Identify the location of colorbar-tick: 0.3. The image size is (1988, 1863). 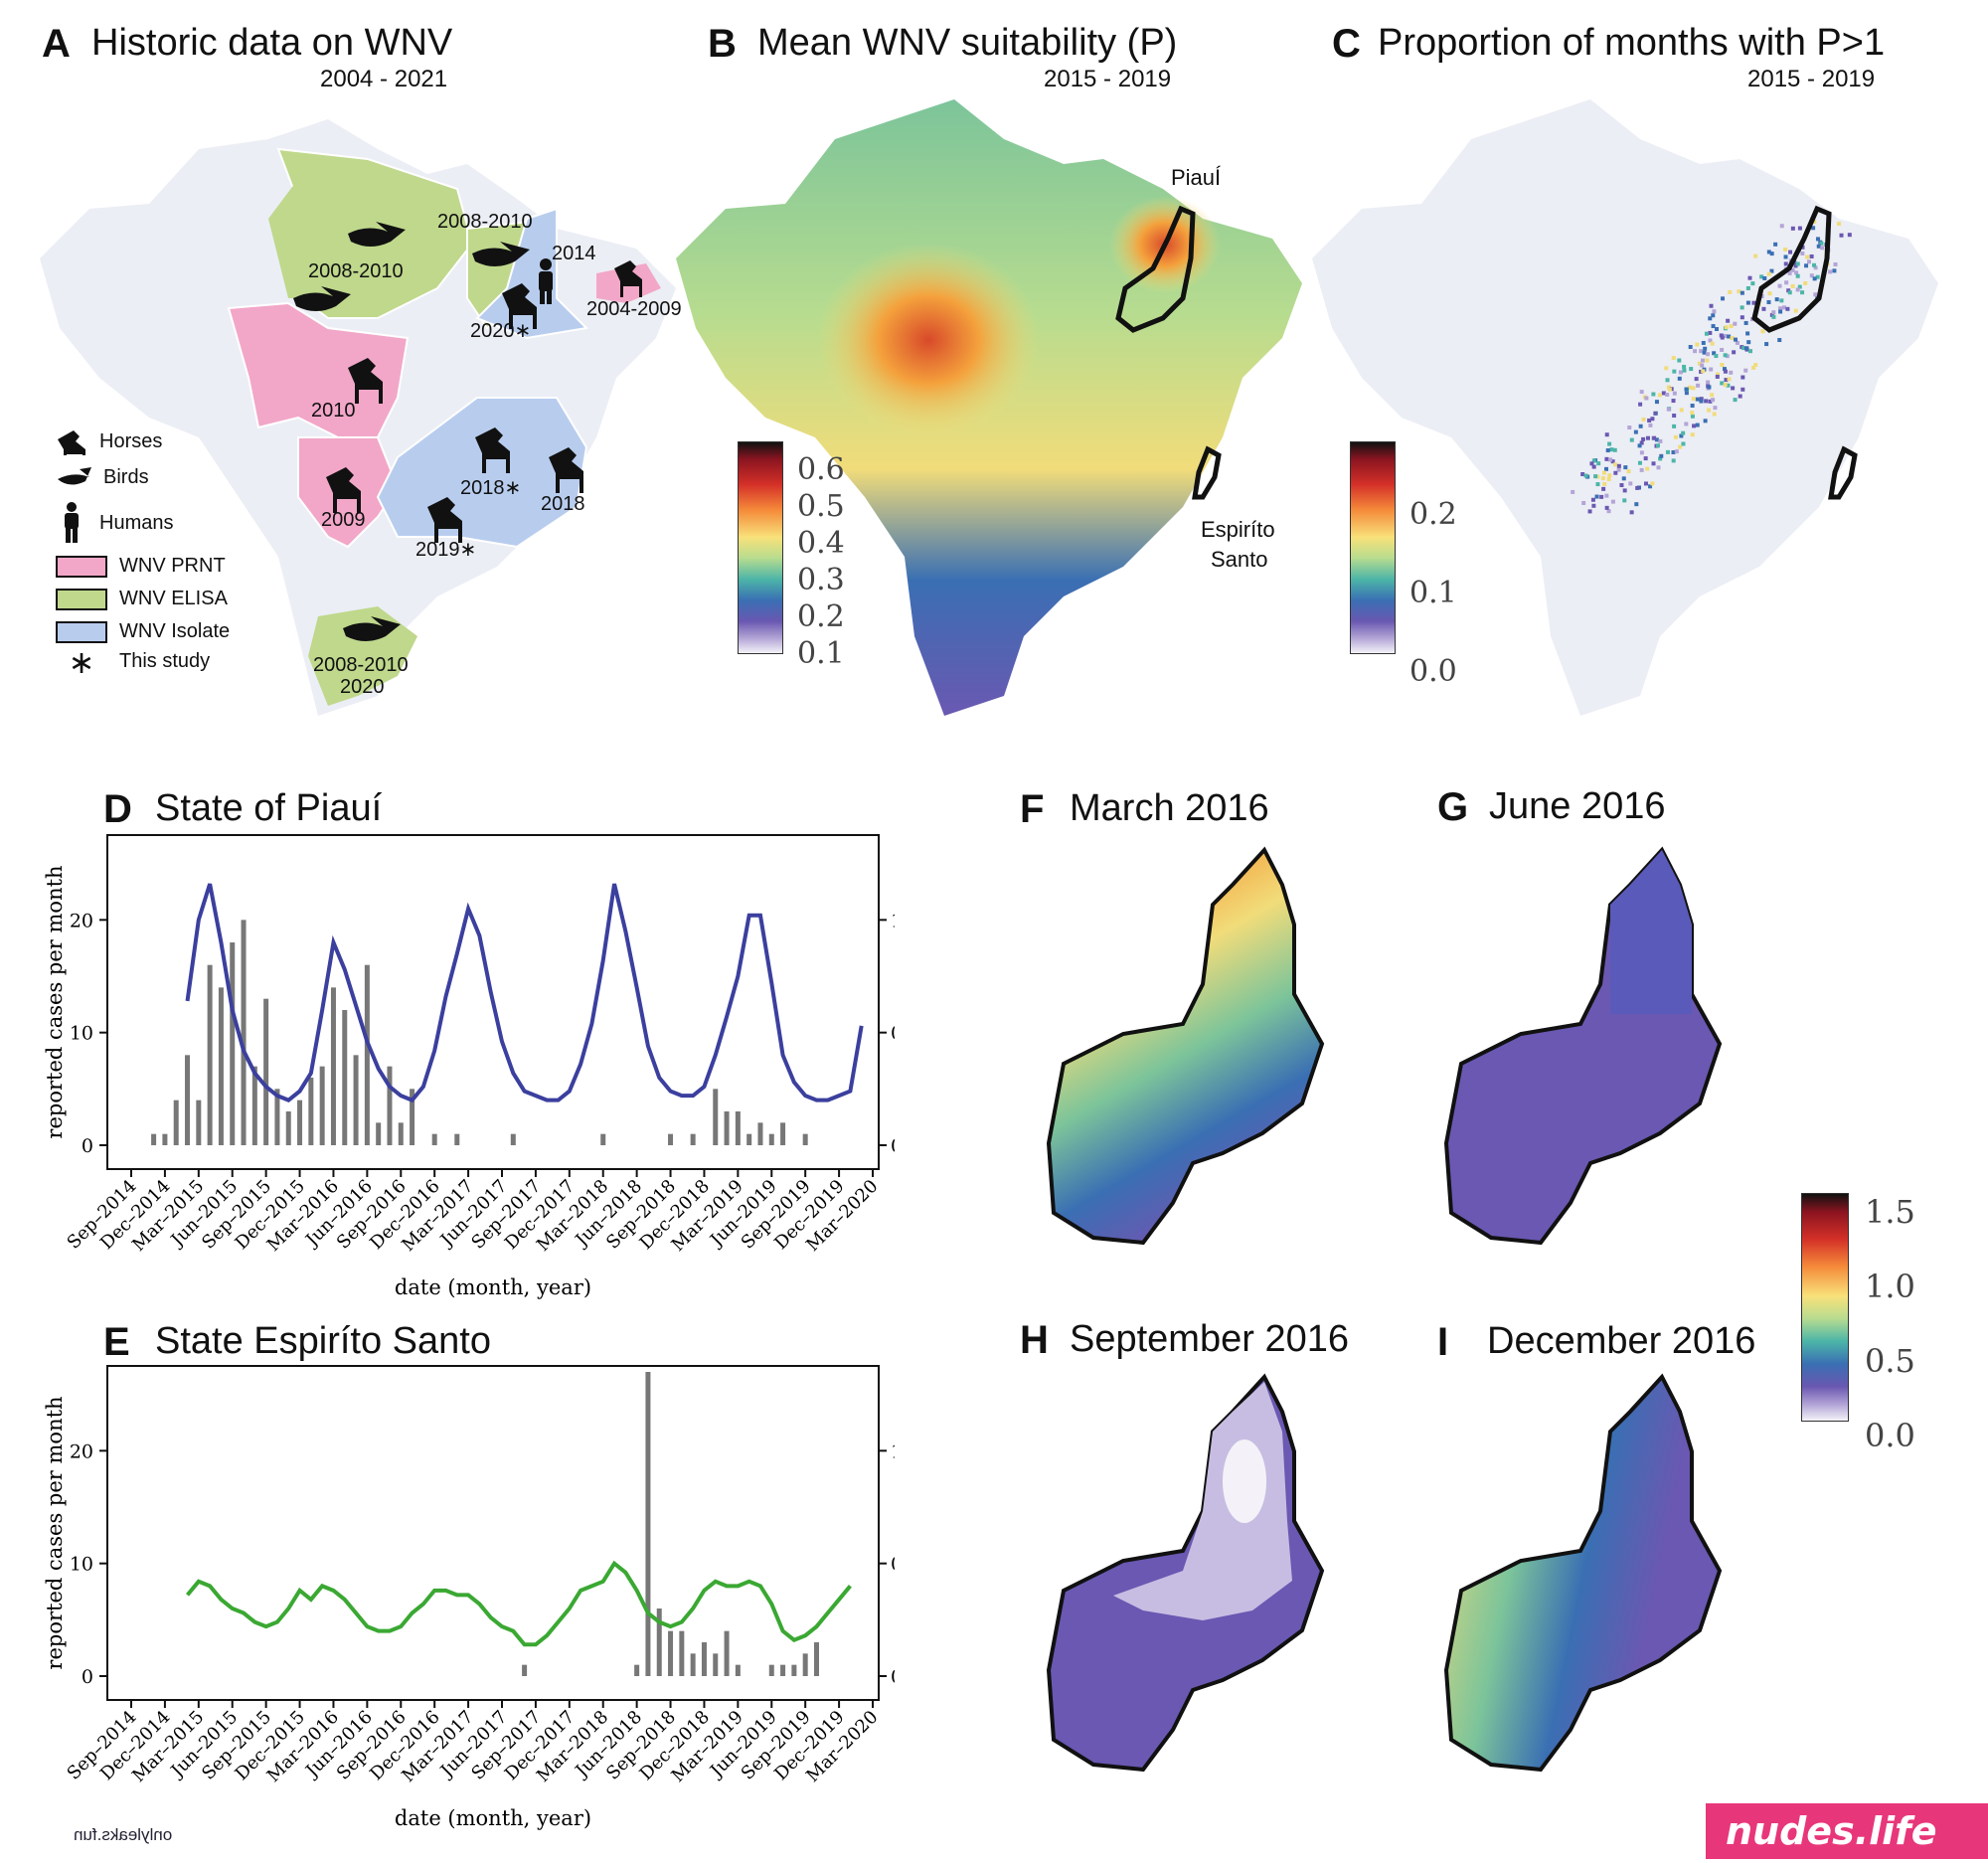
(821, 580).